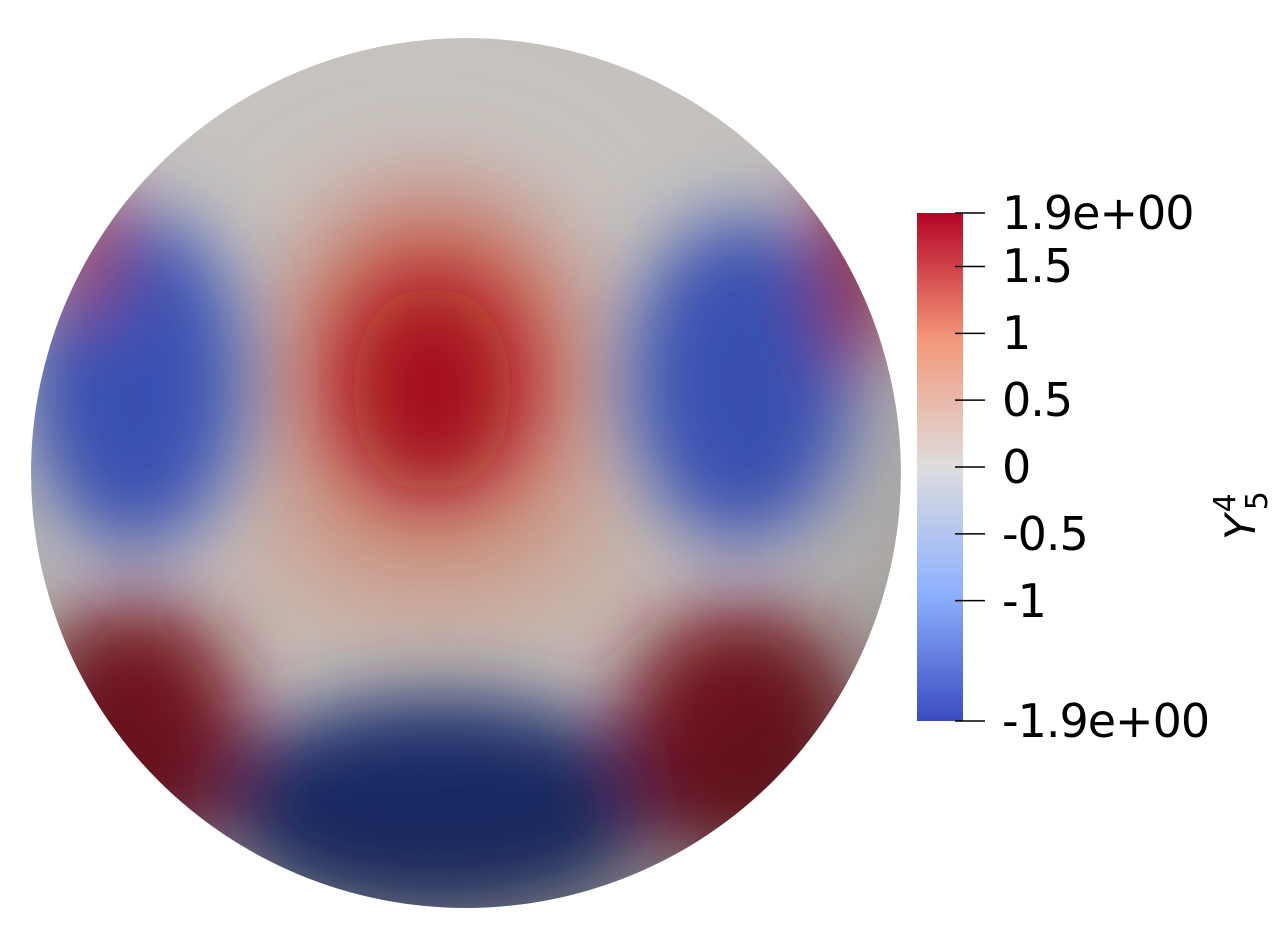  Describe the element at coordinates (1240, 527) in the screenshot. I see `title-symbol: Y` at that location.